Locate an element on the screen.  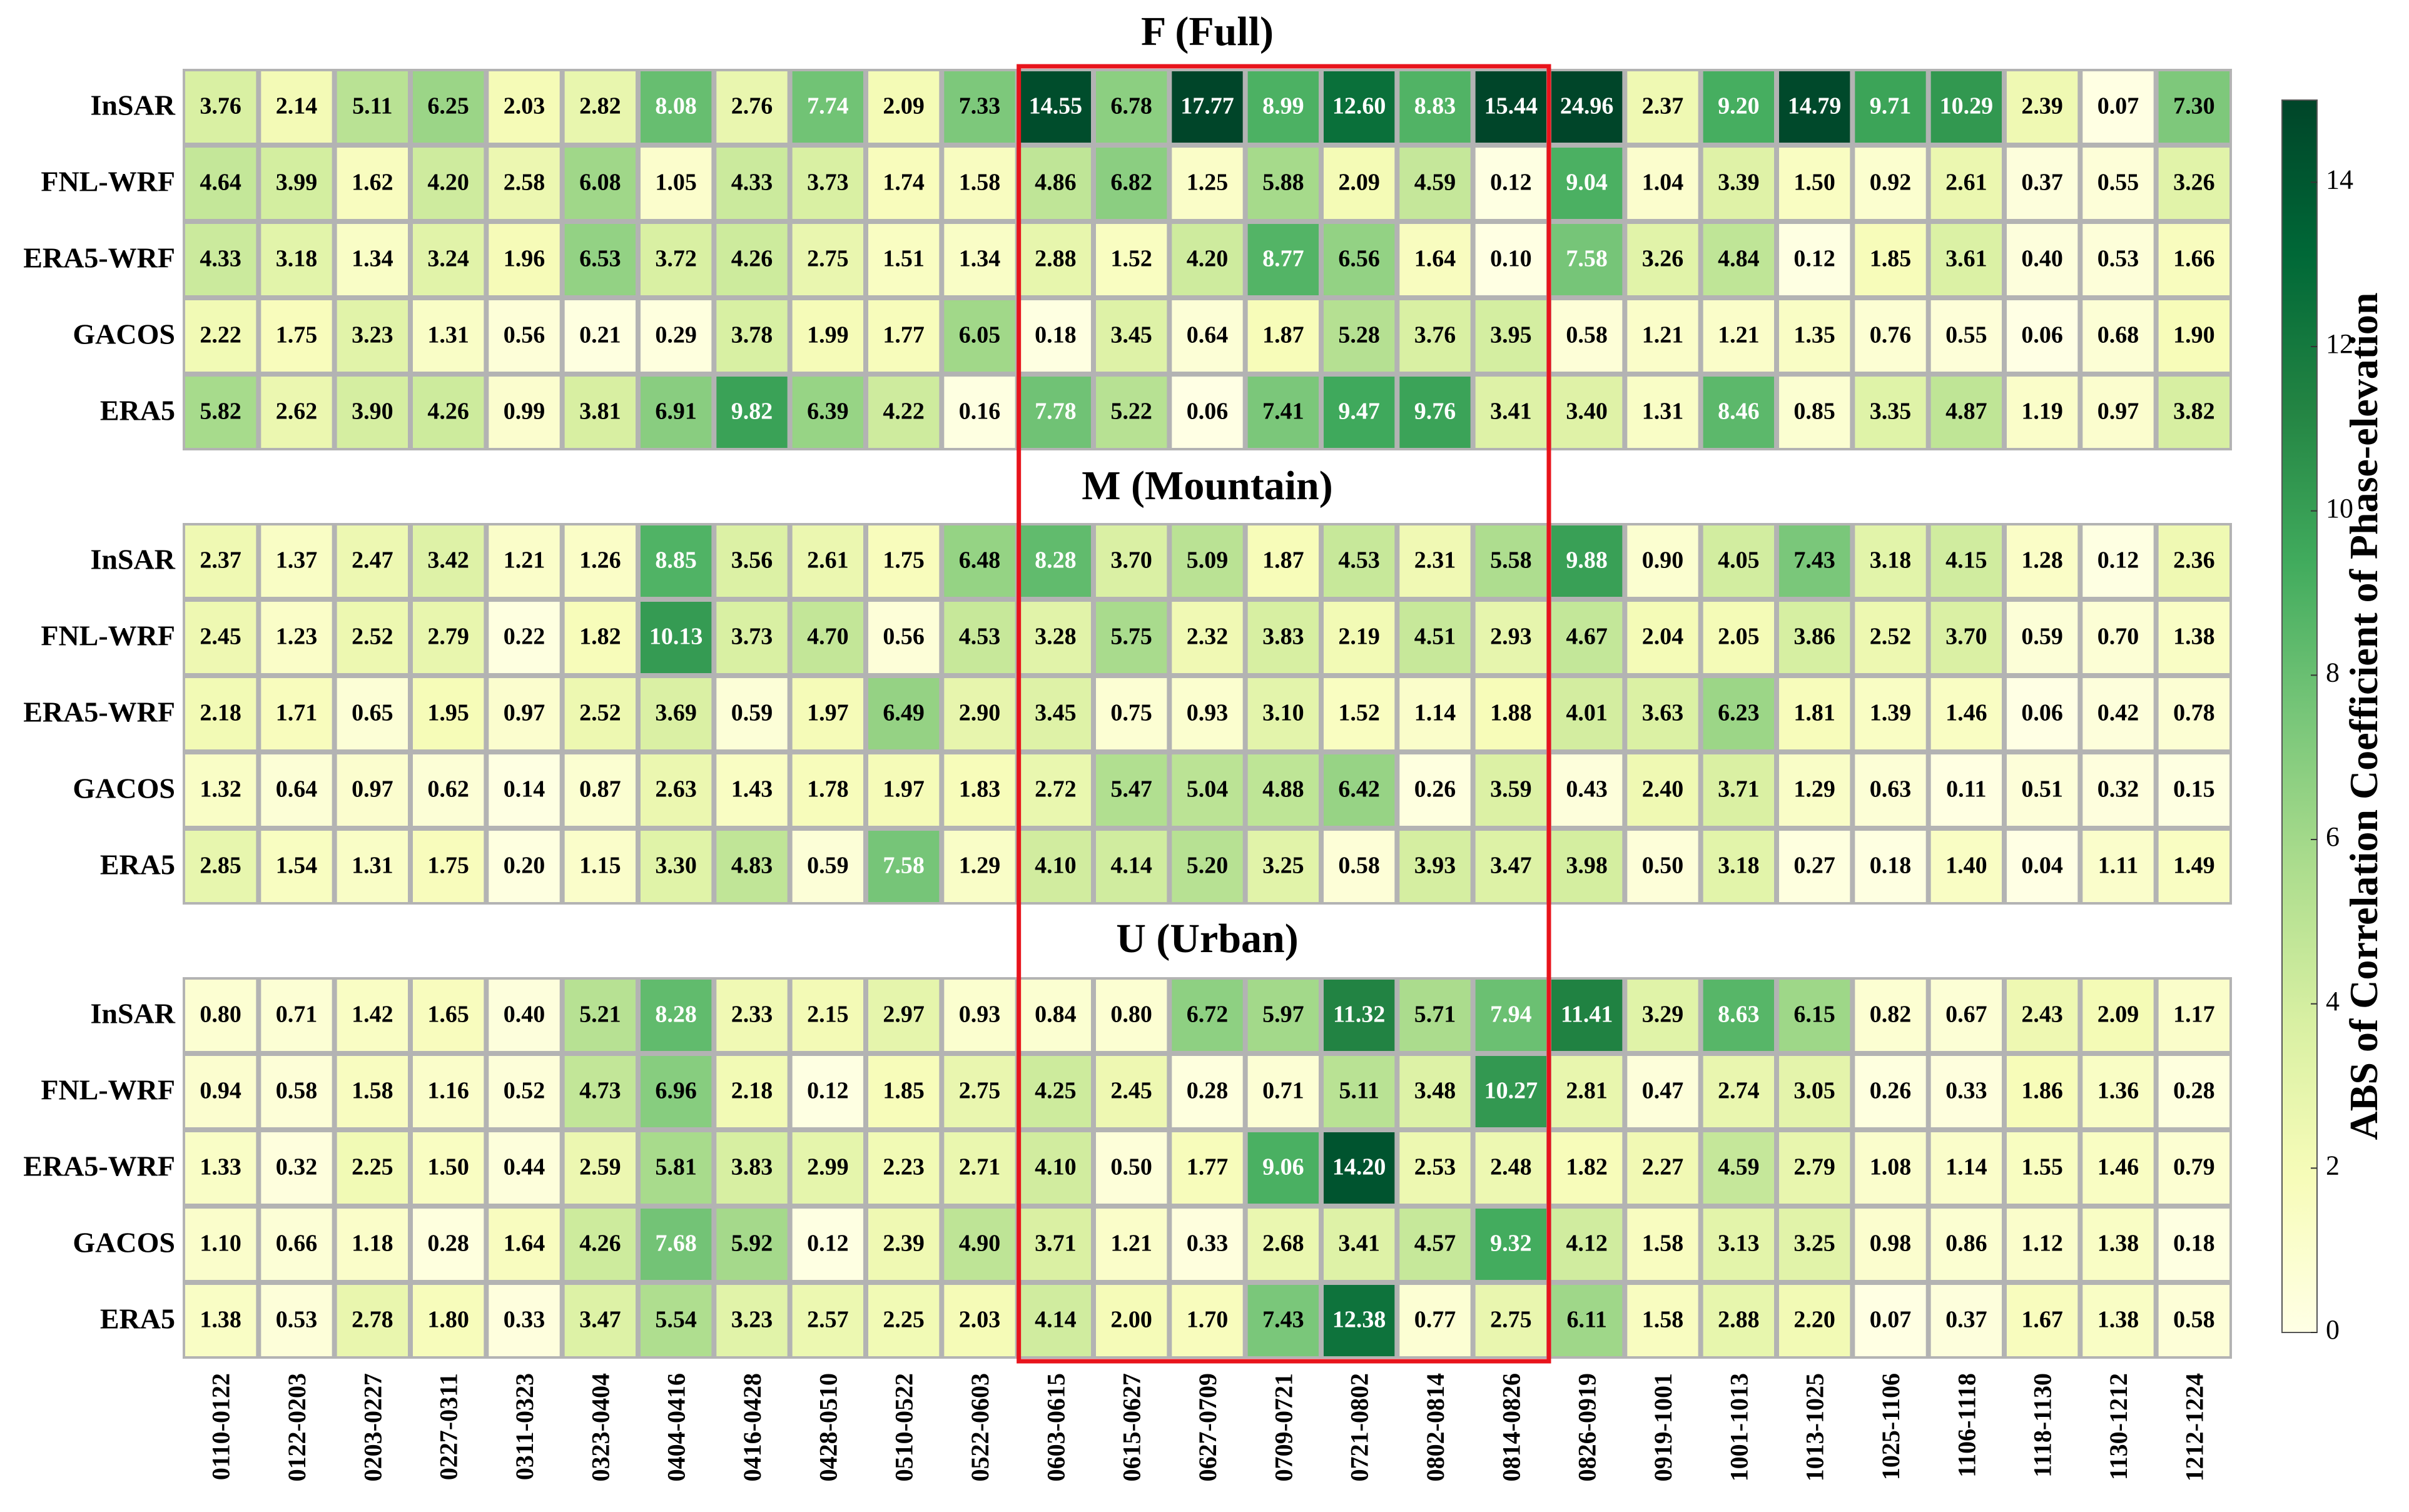
cell-value-label: 1.54 is located at coordinates (297, 866).